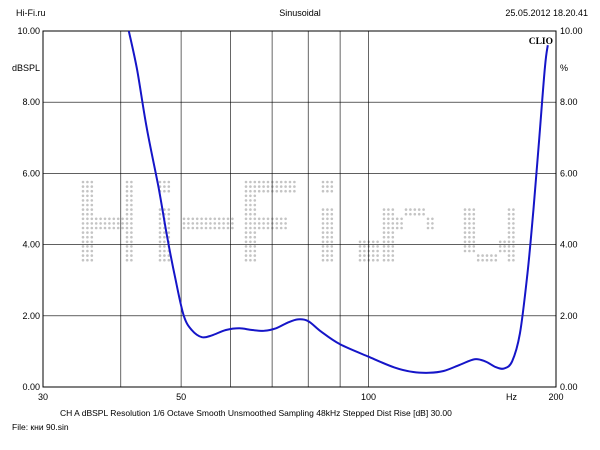  Describe the element at coordinates (28, 209) in the screenshot. I see `y-axis-left-ticks: 0.00 2.00 4.00 6.00 8.00 10.00` at that location.